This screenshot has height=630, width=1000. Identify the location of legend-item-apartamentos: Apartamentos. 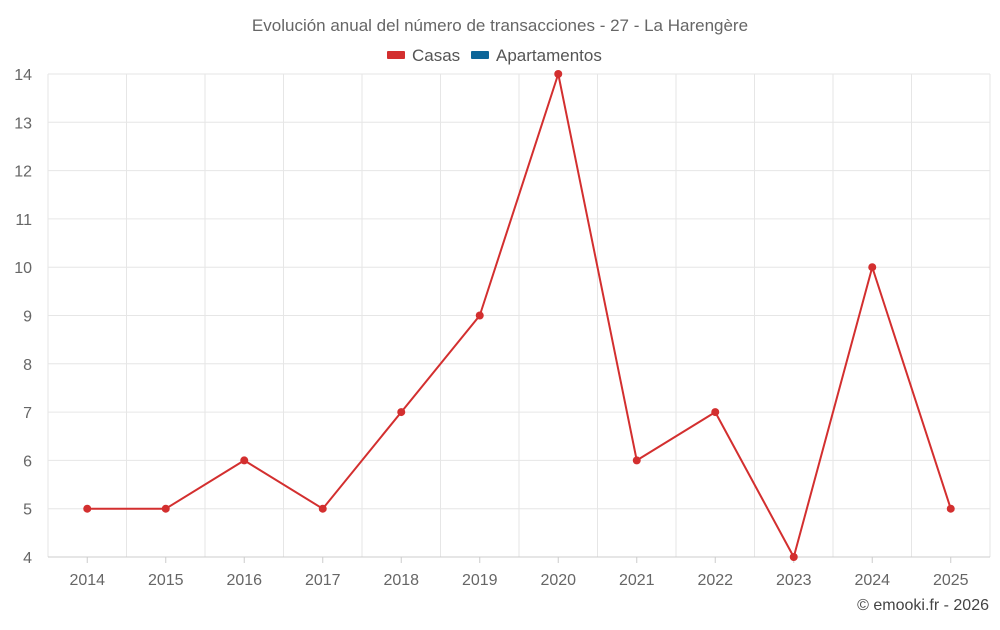
(536, 55).